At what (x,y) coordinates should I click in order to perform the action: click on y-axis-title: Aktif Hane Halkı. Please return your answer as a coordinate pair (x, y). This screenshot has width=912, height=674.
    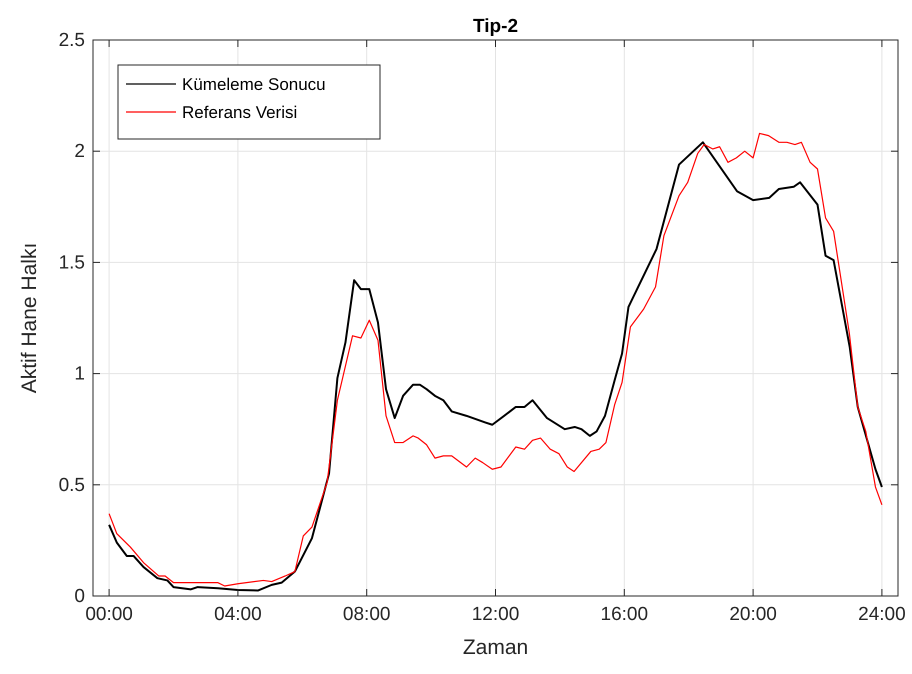
    Looking at the image, I should click on (29, 318).